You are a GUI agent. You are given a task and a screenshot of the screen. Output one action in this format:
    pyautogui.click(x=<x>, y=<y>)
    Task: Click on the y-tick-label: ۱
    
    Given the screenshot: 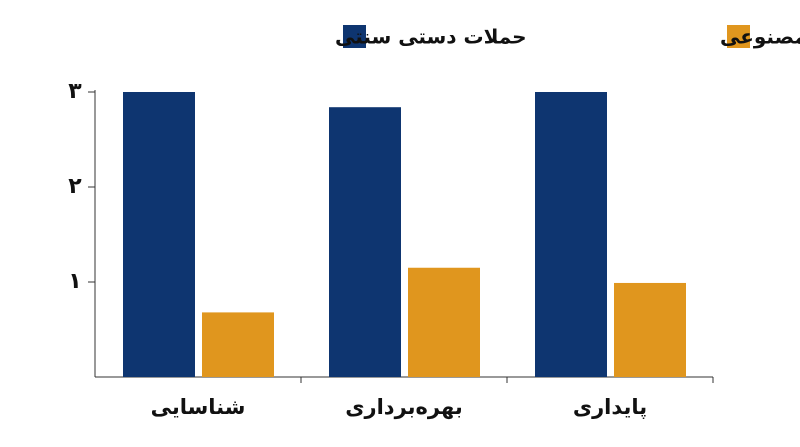 What is the action you would take?
    pyautogui.click(x=74, y=281)
    